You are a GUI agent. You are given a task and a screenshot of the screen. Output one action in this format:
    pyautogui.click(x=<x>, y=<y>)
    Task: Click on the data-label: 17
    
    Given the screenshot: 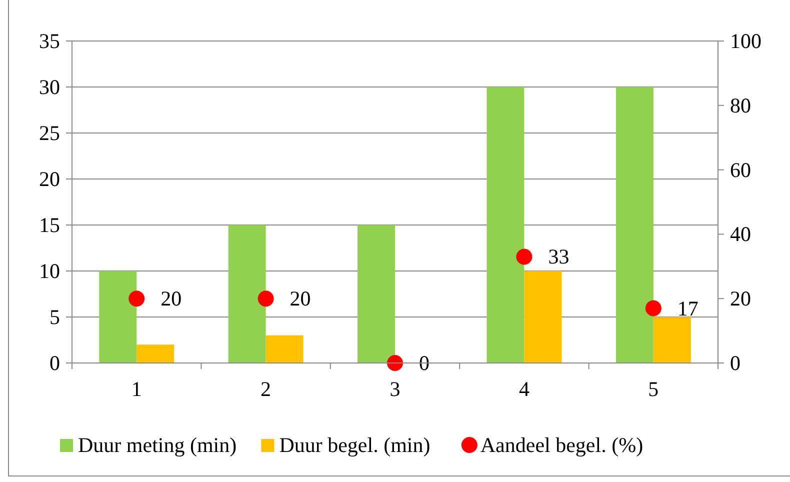 What is the action you would take?
    pyautogui.click(x=687, y=308)
    